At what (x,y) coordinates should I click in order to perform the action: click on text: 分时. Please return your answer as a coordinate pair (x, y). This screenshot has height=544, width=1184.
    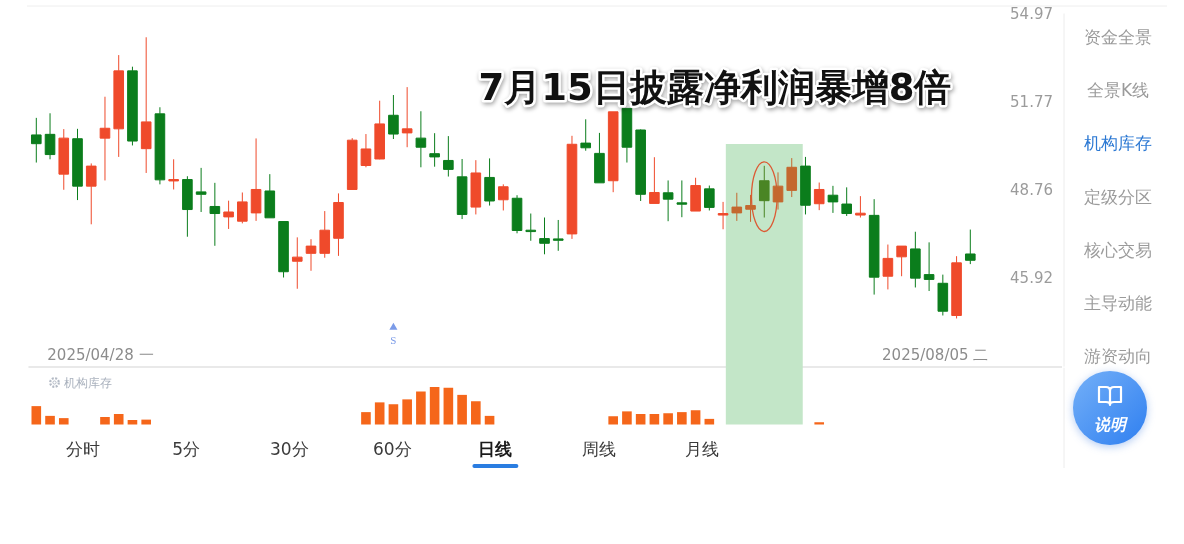
    Looking at the image, I should click on (83, 449).